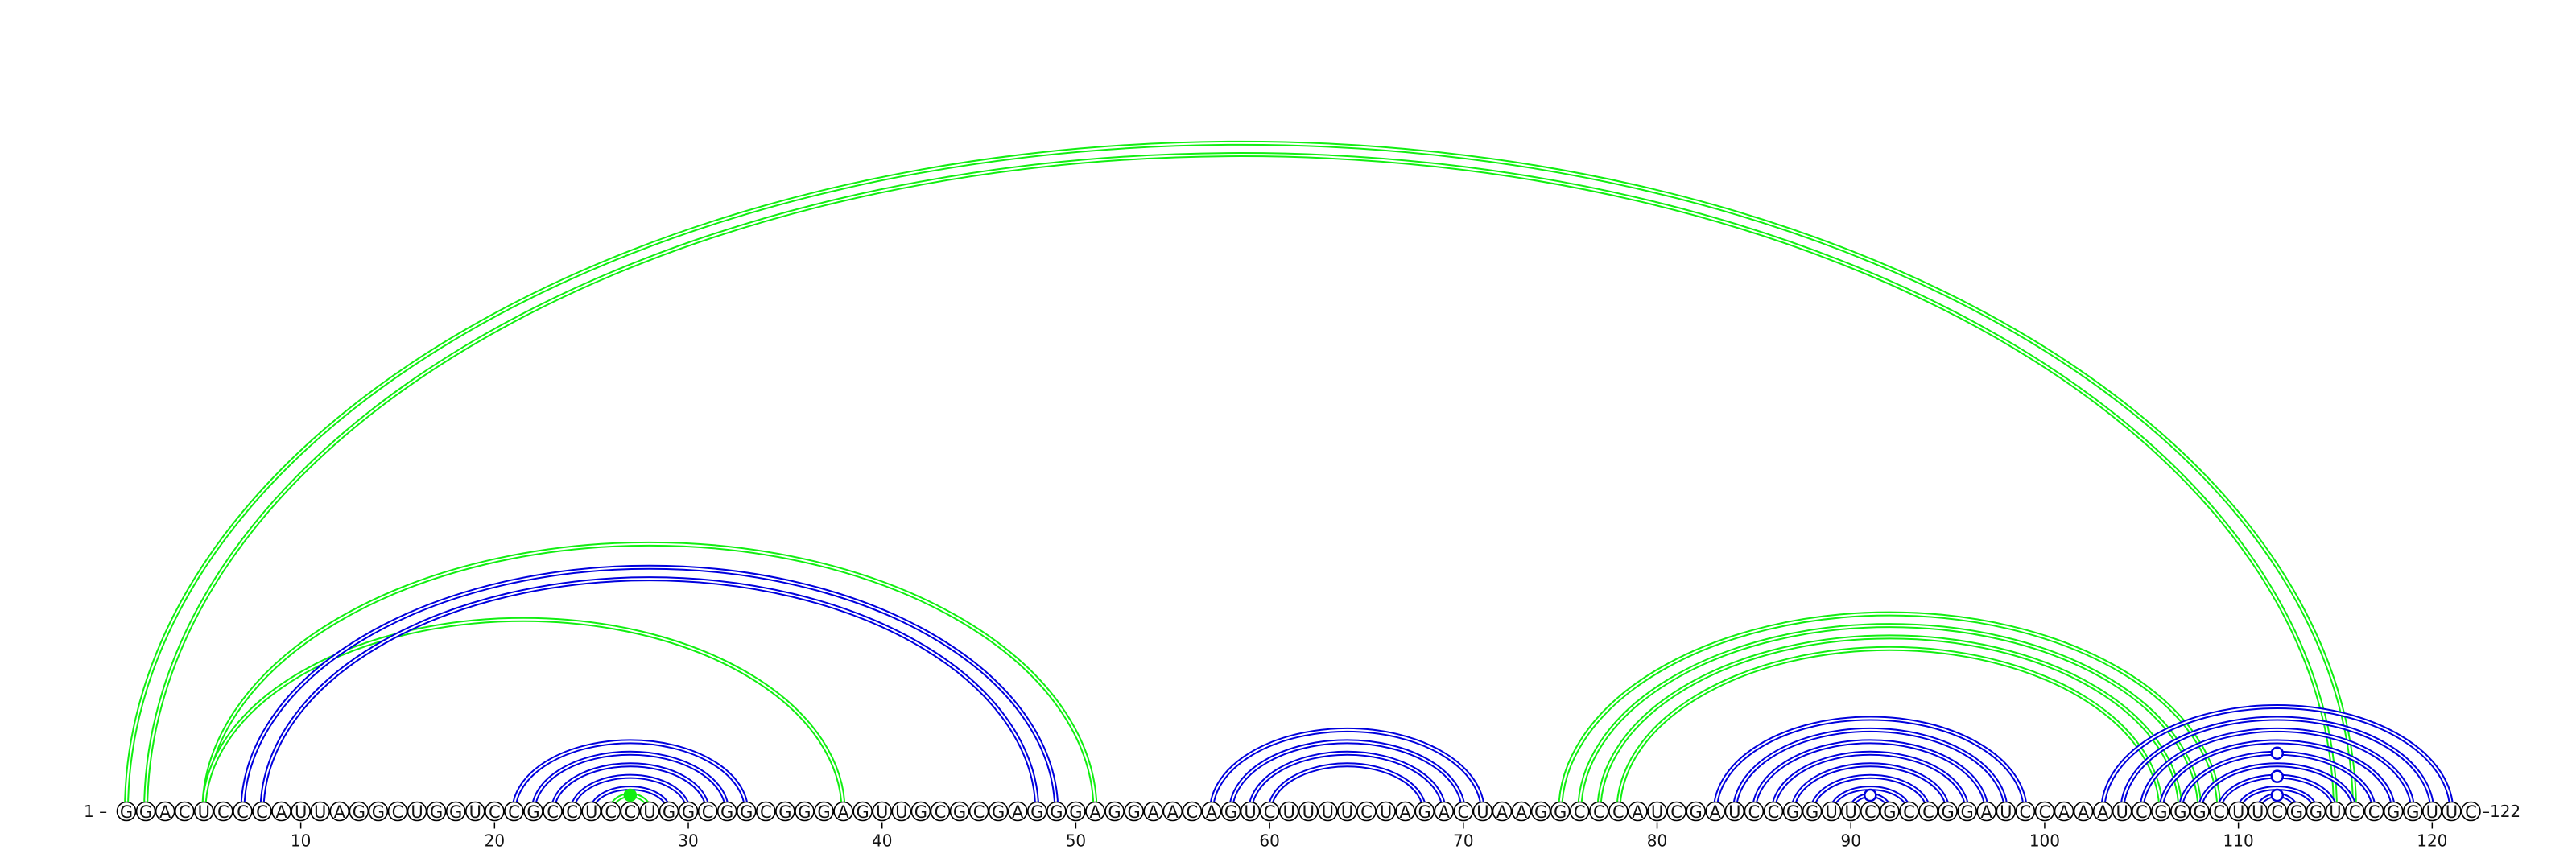 This screenshot has height=858, width=2576. What do you see at coordinates (2238, 841) in the screenshot?
I see `svg-text: 110` at bounding box center [2238, 841].